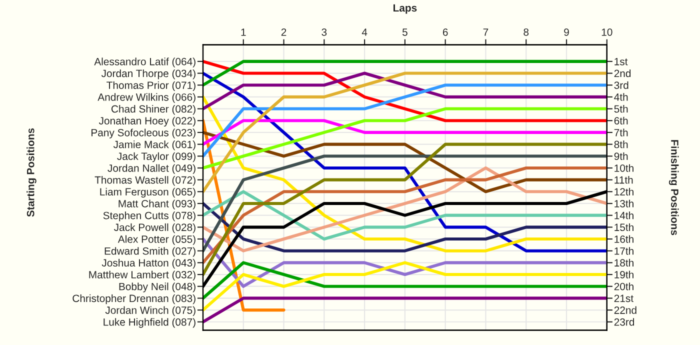  Describe the element at coordinates (621, 144) in the screenshot. I see `y2-tick-label: 8th` at that location.